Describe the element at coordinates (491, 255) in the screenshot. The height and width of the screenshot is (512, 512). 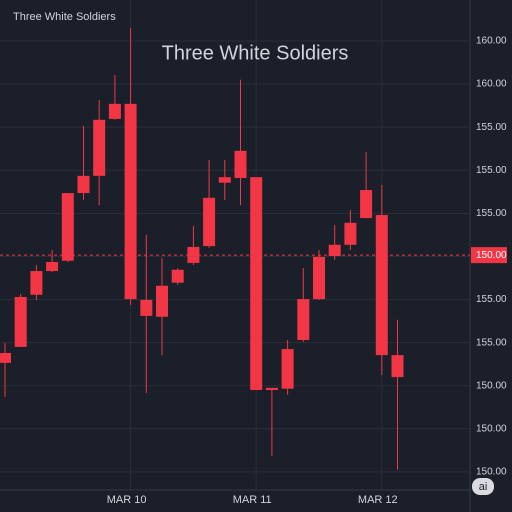
I see `price-label: 150.00` at that location.